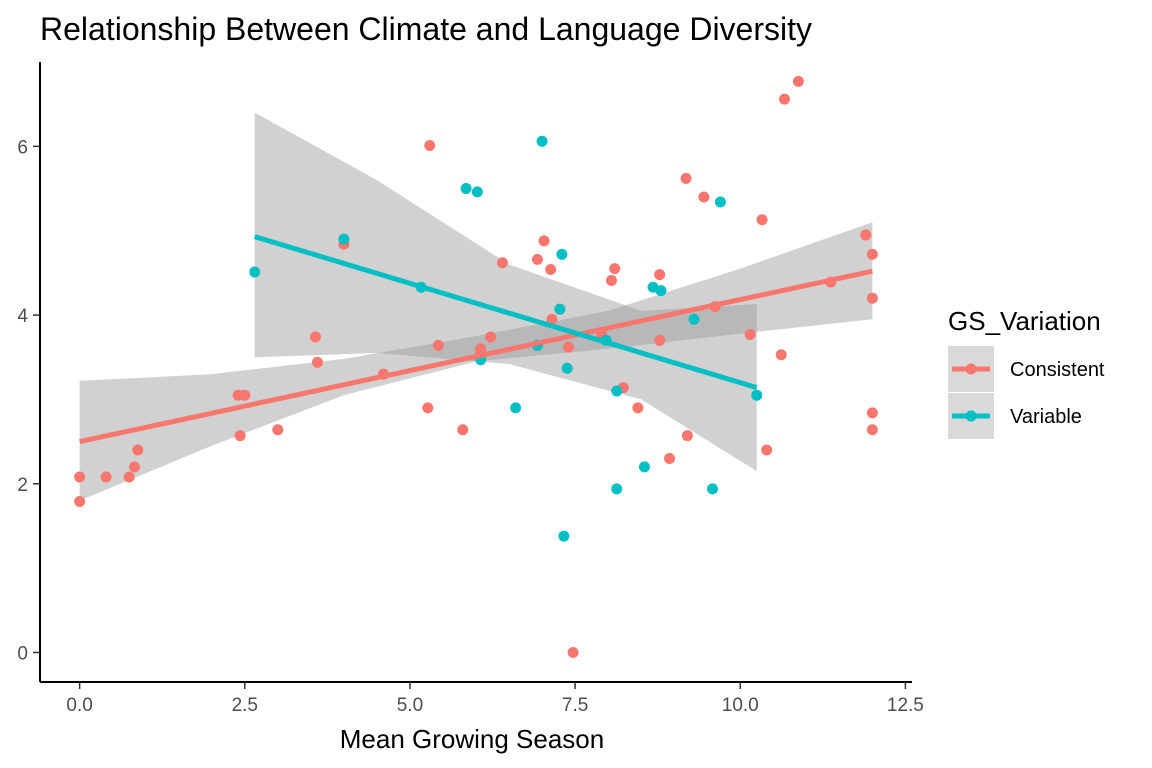  I want to click on y-tick-label: 4, so click(22, 316).